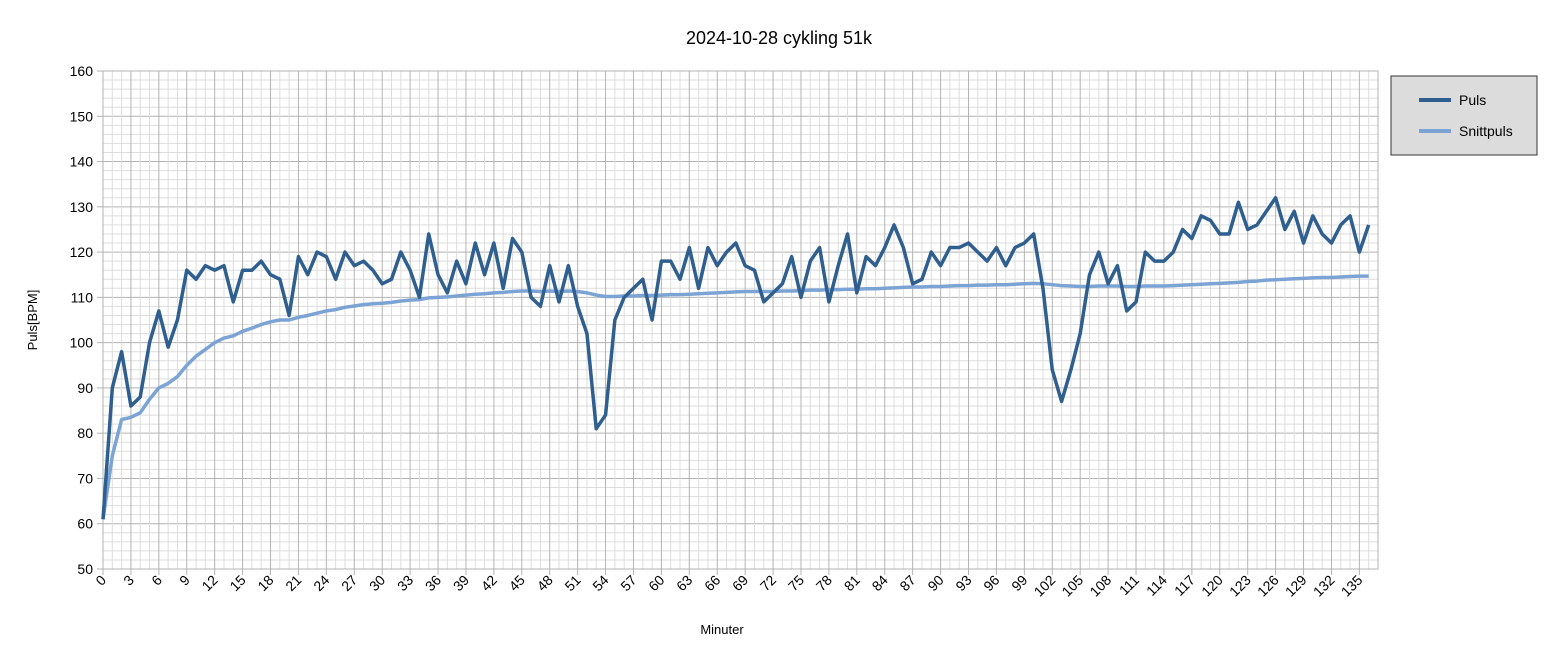 This screenshot has height=661, width=1557. What do you see at coordinates (991, 583) in the screenshot?
I see `x-tick-label: 96` at bounding box center [991, 583].